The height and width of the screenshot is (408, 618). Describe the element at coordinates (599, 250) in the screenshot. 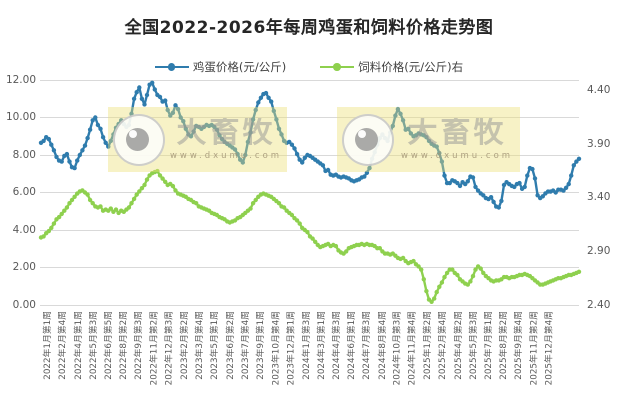

I see `y-axis-right-tick-label: 2.90` at that location.